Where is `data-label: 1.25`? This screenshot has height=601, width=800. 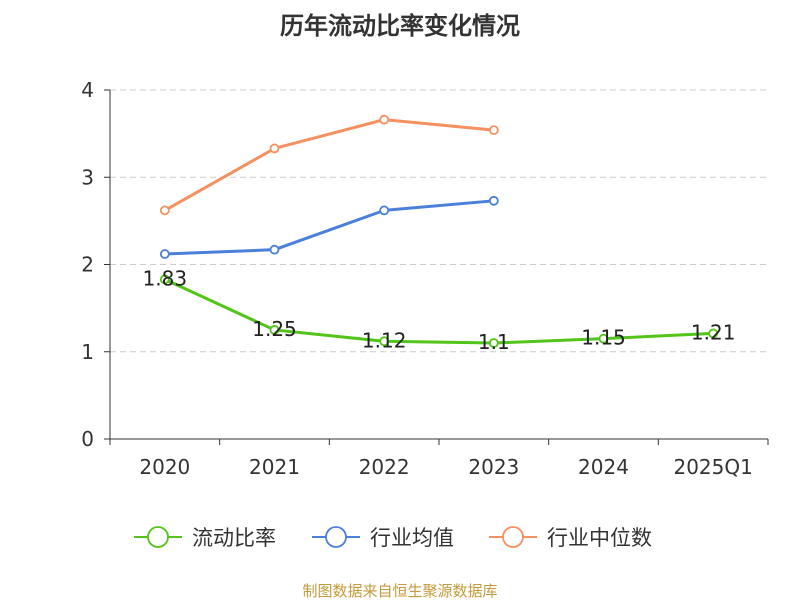
data-label: 1.25 is located at coordinates (274, 329).